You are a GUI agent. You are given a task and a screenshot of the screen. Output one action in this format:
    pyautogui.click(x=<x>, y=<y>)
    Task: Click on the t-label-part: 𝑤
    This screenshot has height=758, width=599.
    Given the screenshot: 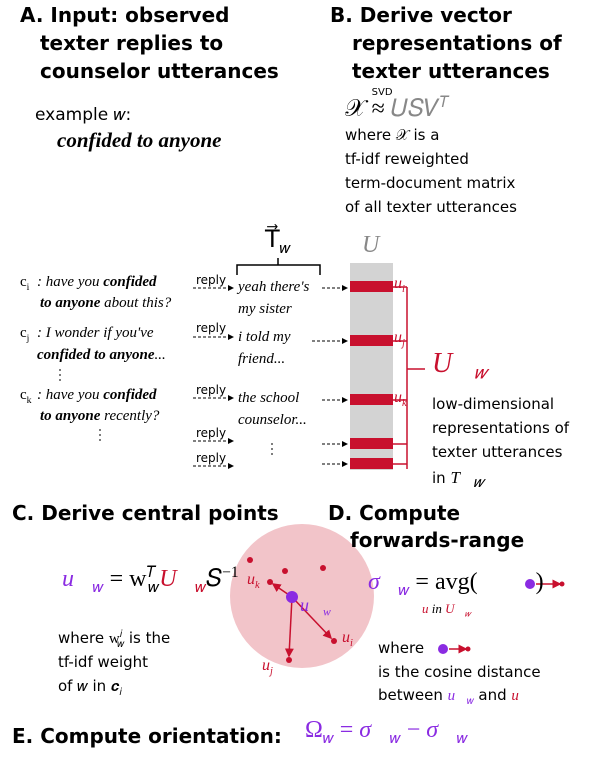 What is the action you would take?
    pyautogui.click(x=285, y=248)
    